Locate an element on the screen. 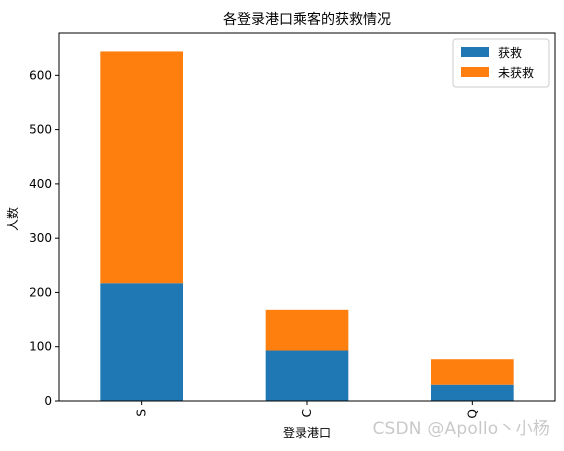  y-tick-label: 500 is located at coordinates (40, 130).